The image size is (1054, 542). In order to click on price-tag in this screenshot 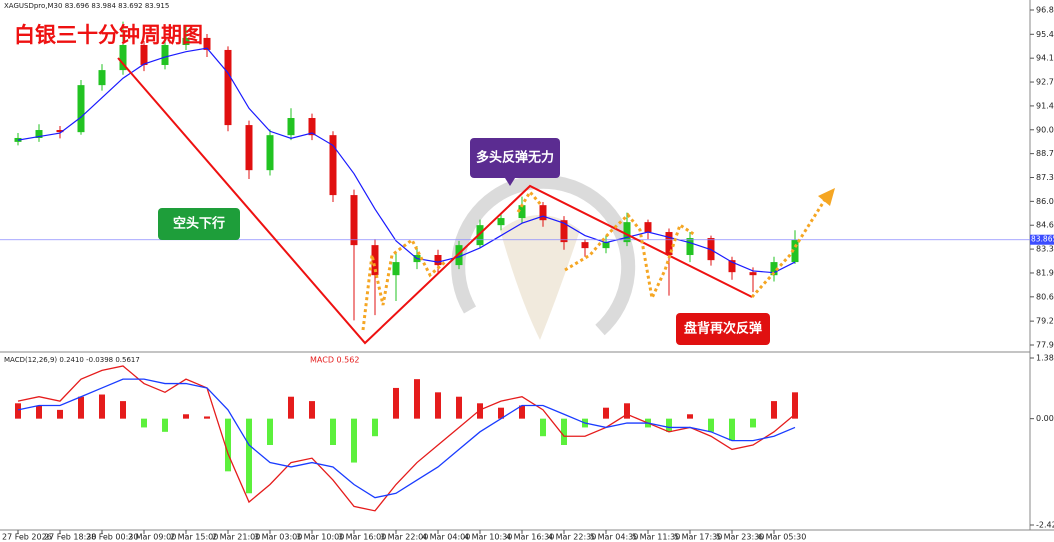, I will do `click(1042, 239)`.